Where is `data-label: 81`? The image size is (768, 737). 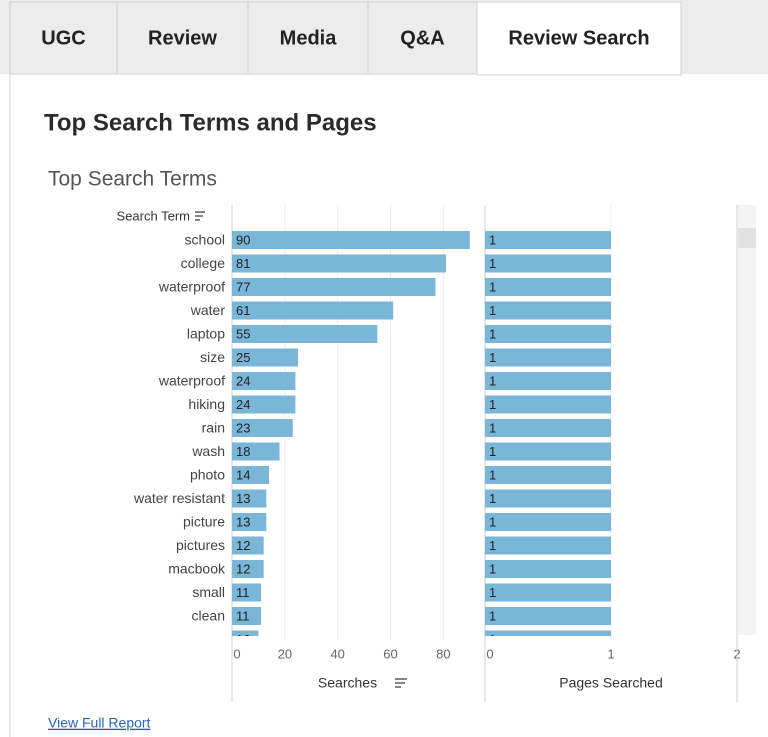 data-label: 81 is located at coordinates (243, 263).